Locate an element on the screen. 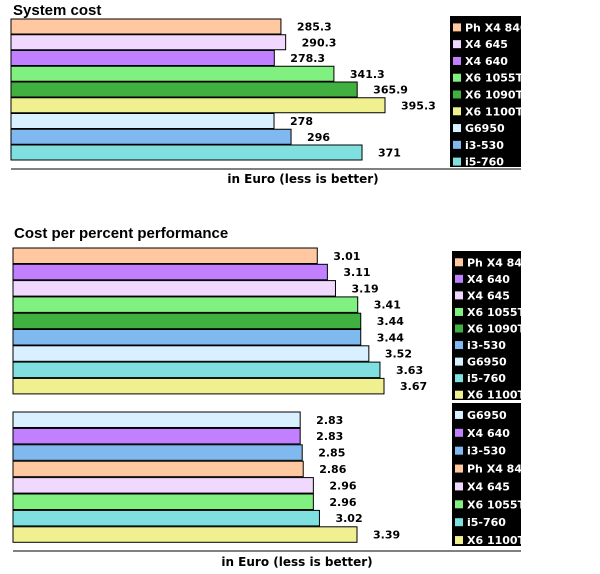  chart-2-value-label-5: 3.44 is located at coordinates (390, 337).